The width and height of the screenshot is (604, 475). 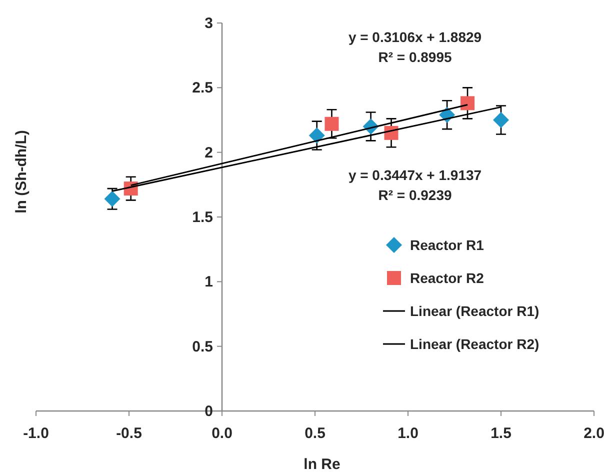 I want to click on y-tick-label: 2.5, so click(x=202, y=88).